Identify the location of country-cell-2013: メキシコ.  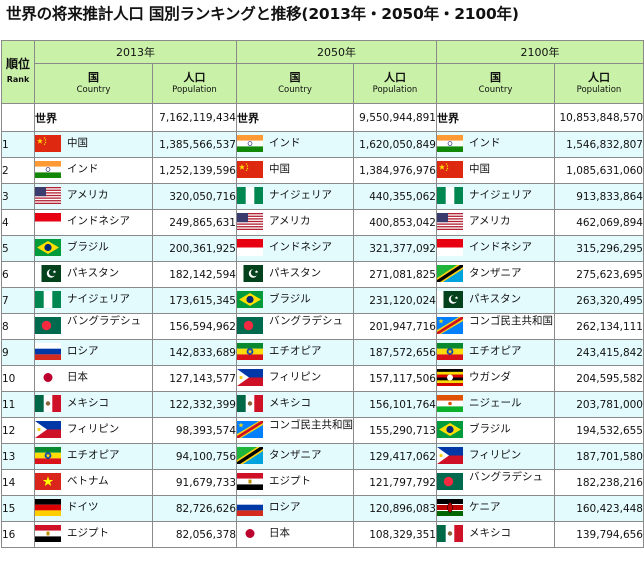
(93, 404).